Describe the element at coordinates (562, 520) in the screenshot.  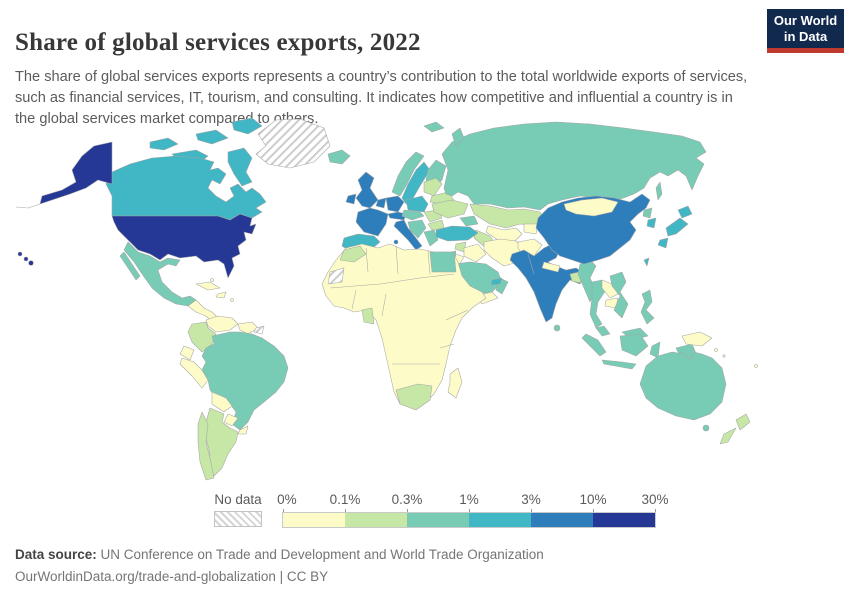
I see `legend-bin-b5` at that location.